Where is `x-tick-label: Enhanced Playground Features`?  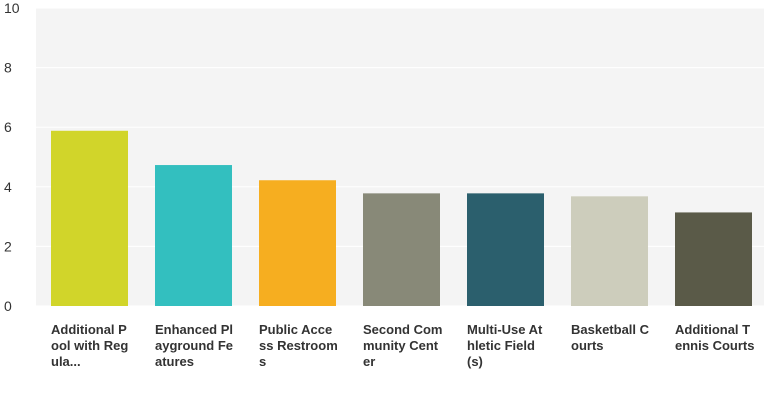
x-tick-label: Enhanced Playground Features is located at coordinates (194, 345).